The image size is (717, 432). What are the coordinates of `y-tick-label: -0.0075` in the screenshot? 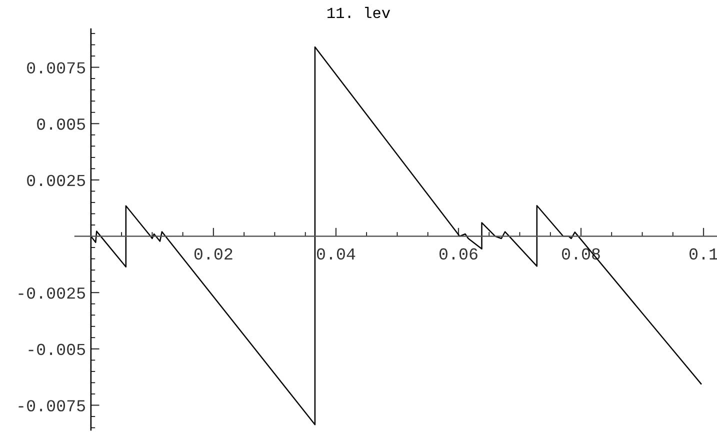 It's located at (51, 406).